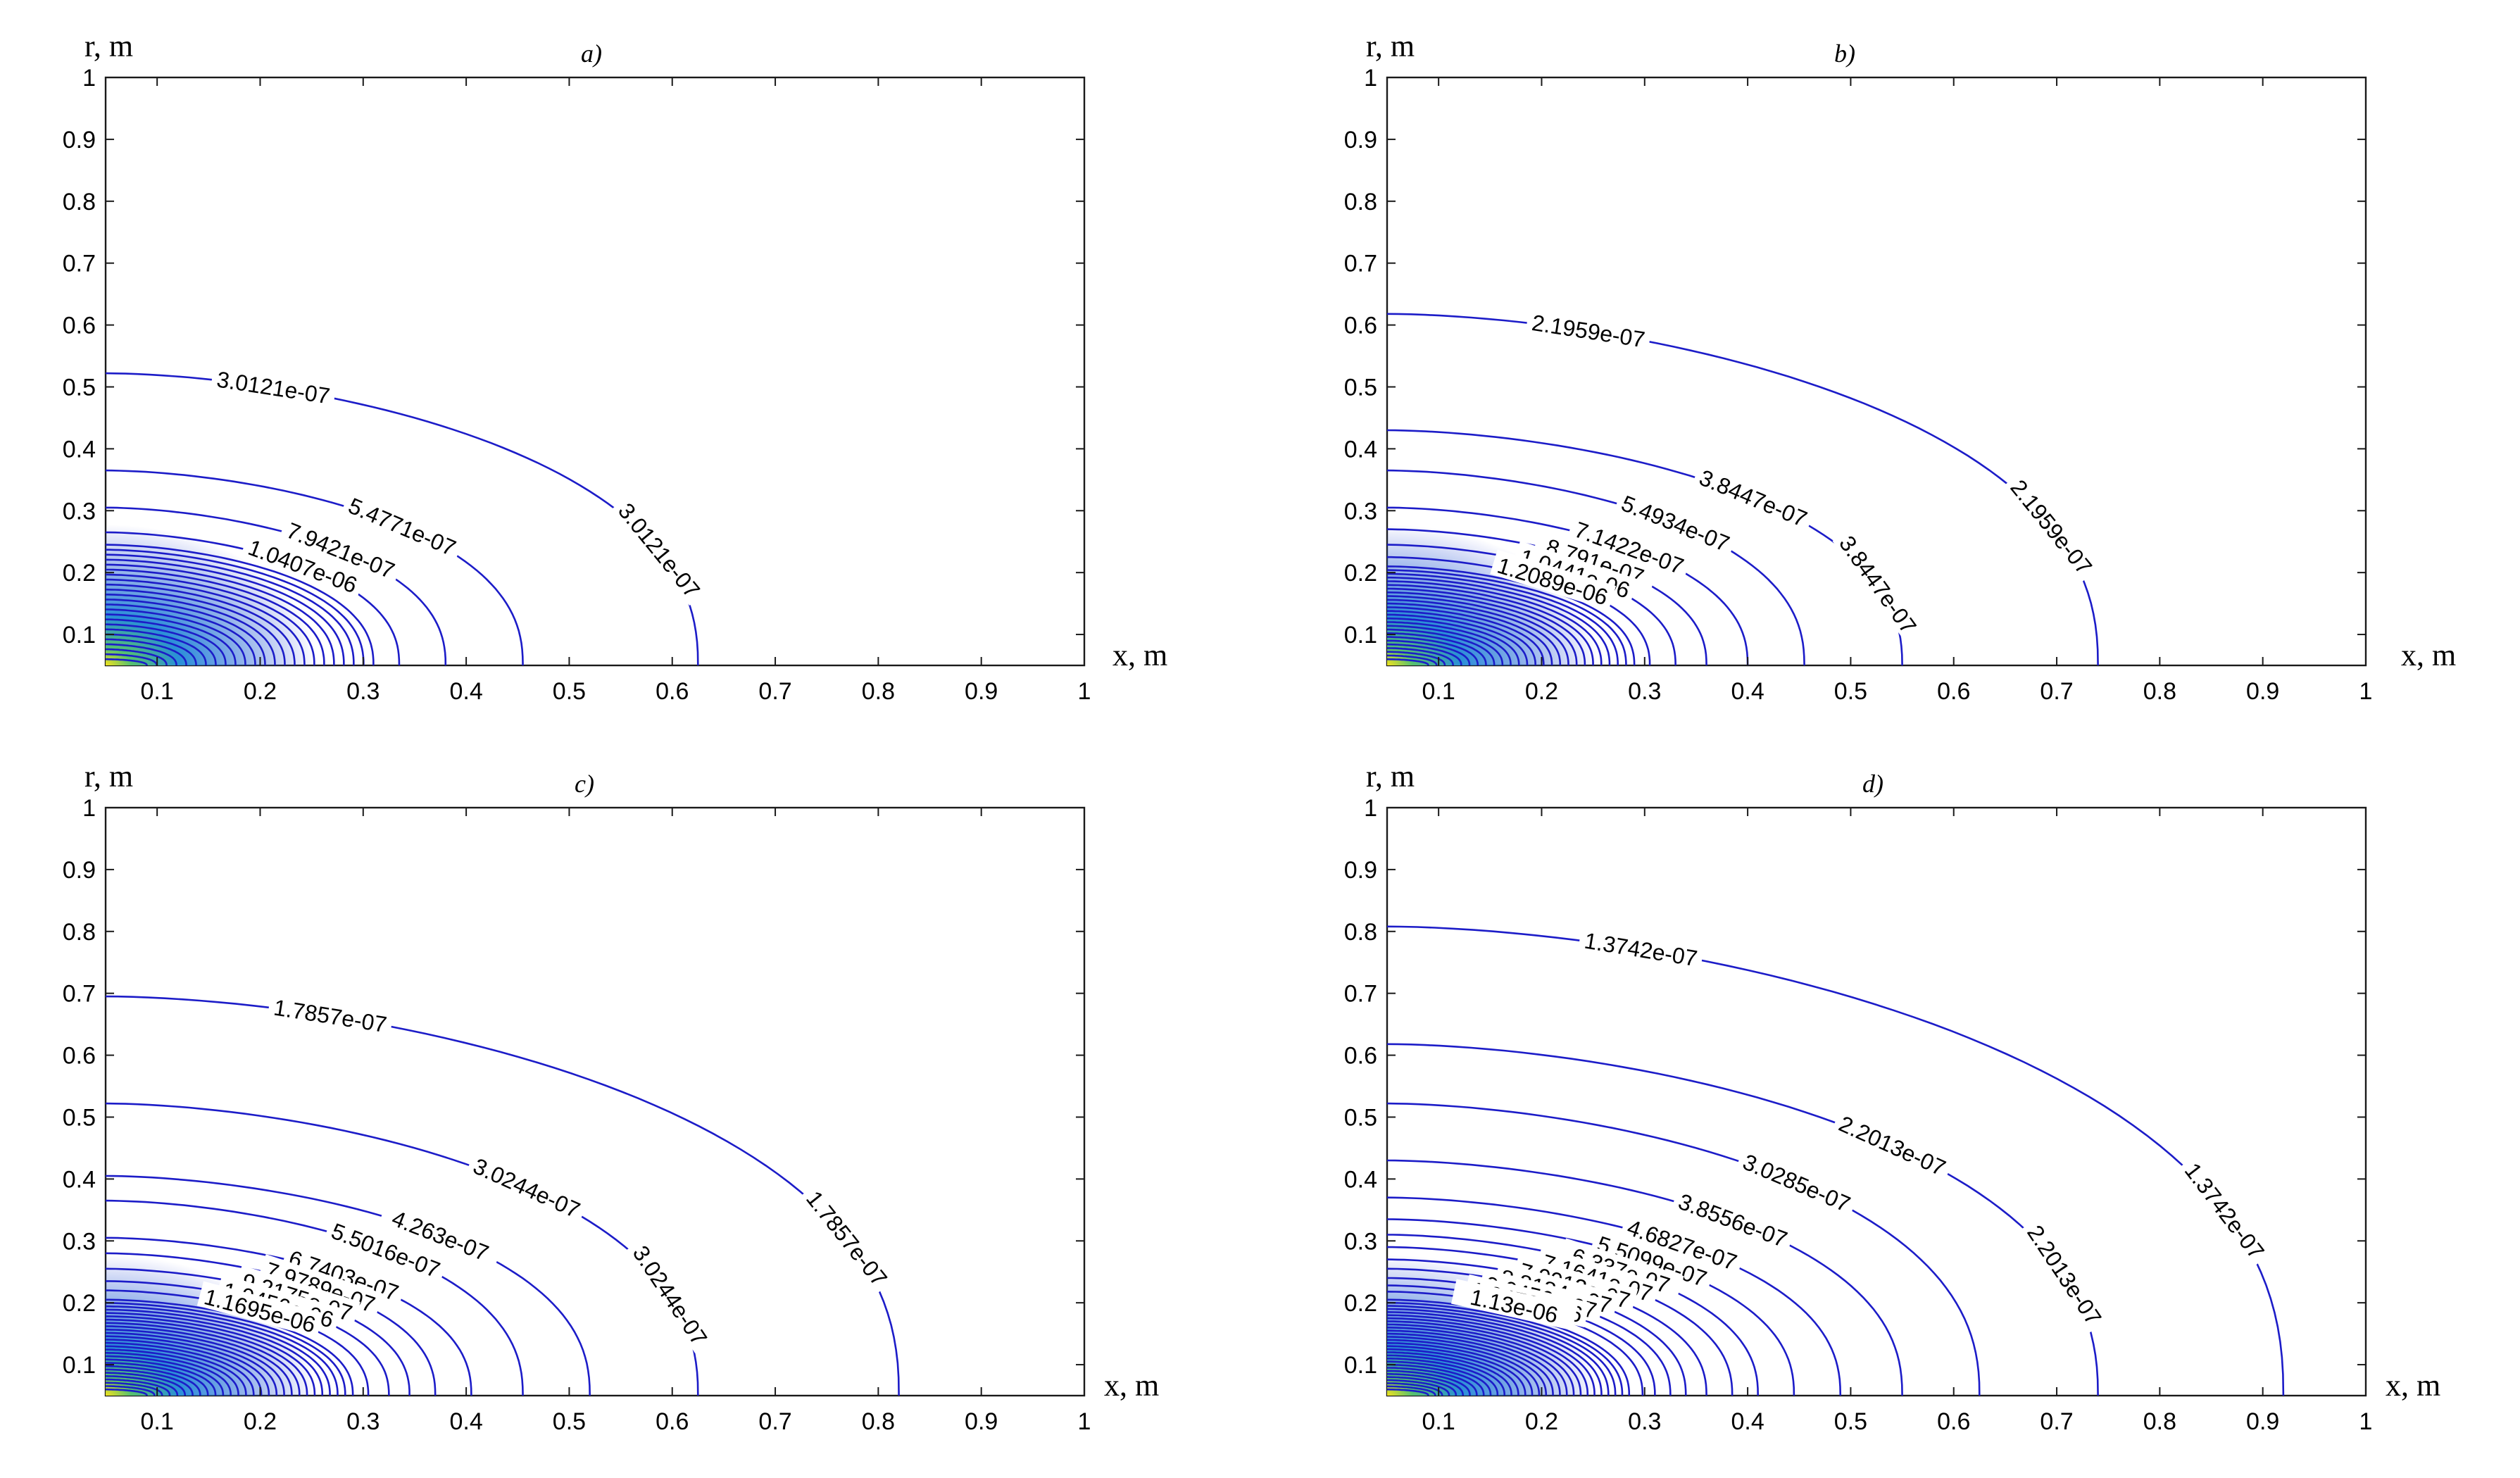 Image resolution: width=2520 pixels, height=1478 pixels. I want to click on y-tick-label: 0.5, so click(1360, 1117).